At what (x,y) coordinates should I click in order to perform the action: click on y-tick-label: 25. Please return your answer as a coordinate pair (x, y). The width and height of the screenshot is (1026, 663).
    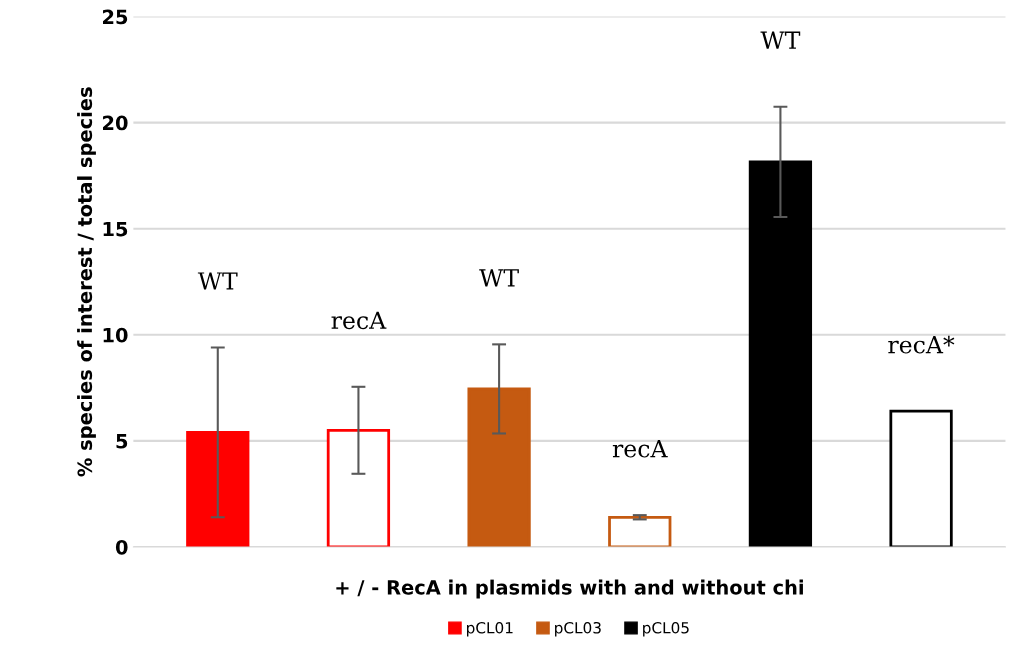
    Looking at the image, I should click on (115, 17).